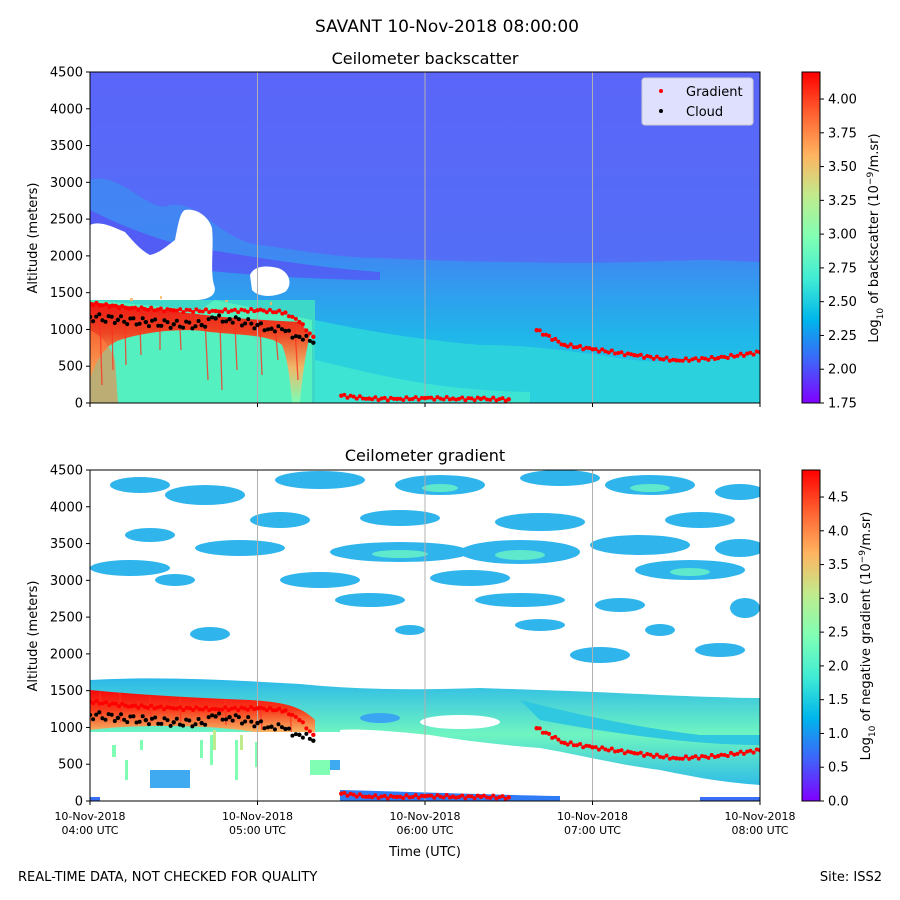  Describe the element at coordinates (838, 700) in the screenshot. I see `colorbar-tick-label-3: 1.5` at that location.